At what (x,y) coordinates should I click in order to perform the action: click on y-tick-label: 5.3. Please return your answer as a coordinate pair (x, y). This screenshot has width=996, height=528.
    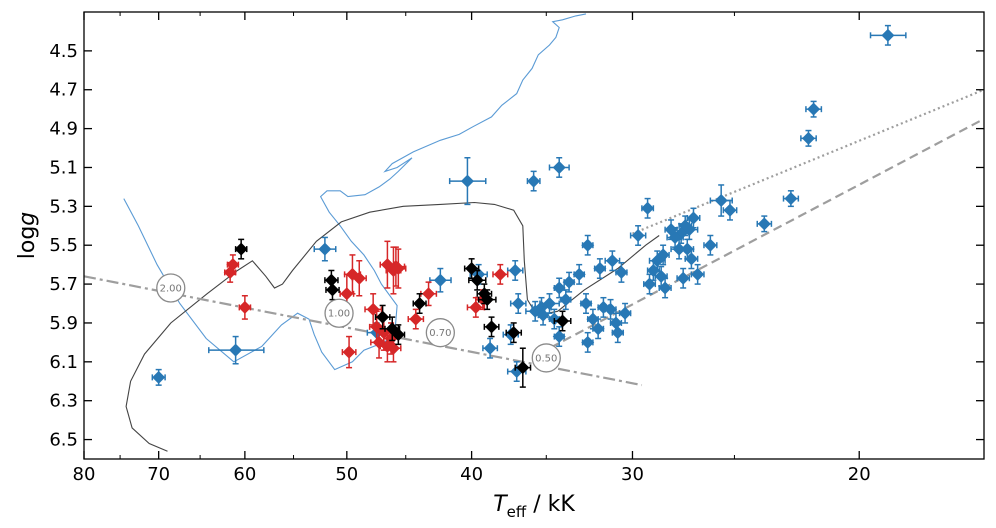
    Looking at the image, I should click on (63, 206).